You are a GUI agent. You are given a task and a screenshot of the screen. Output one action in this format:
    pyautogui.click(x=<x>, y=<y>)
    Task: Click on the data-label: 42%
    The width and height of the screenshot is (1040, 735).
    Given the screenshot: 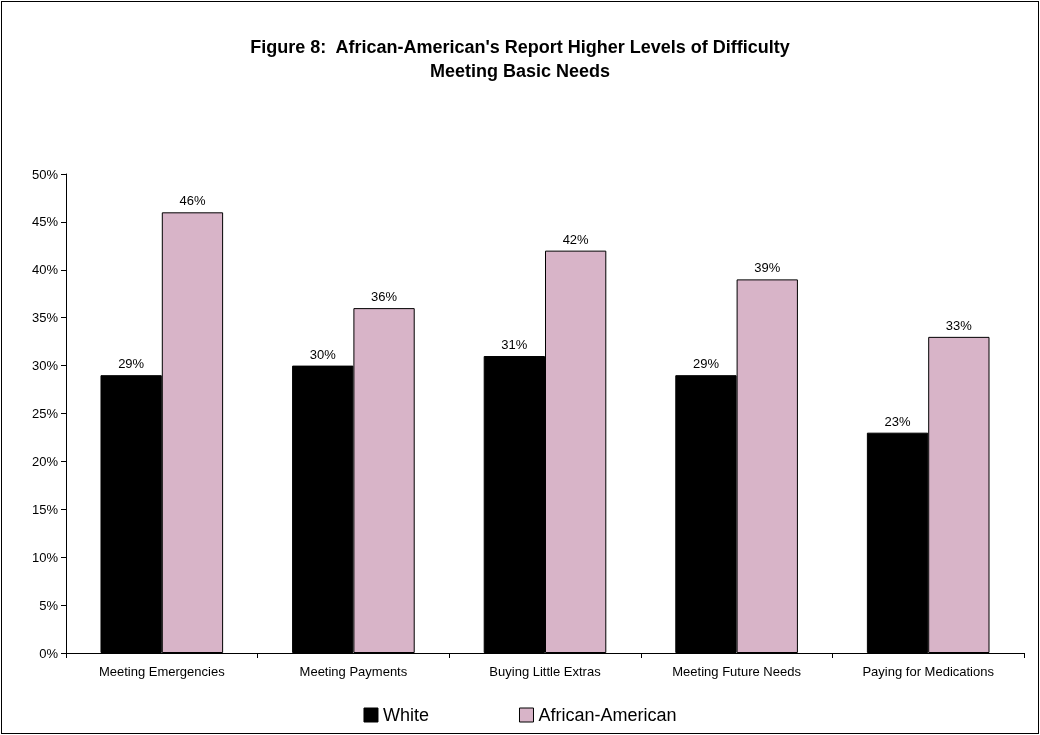 What is the action you would take?
    pyautogui.click(x=576, y=239)
    